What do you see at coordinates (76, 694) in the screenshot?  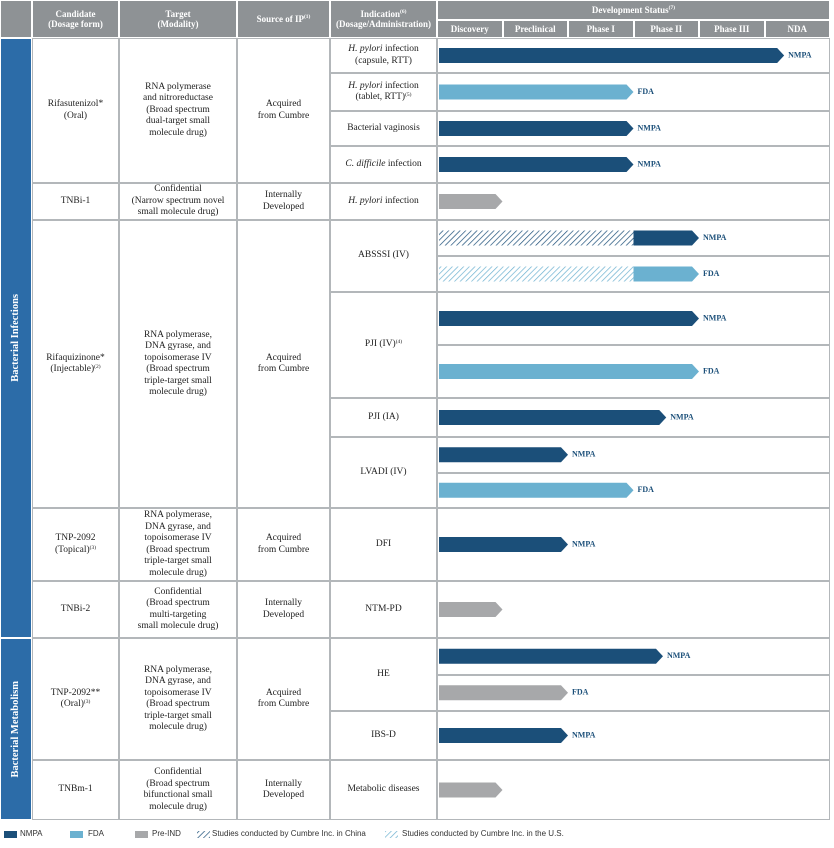 I see `text-line: TNP-2092**` at bounding box center [76, 694].